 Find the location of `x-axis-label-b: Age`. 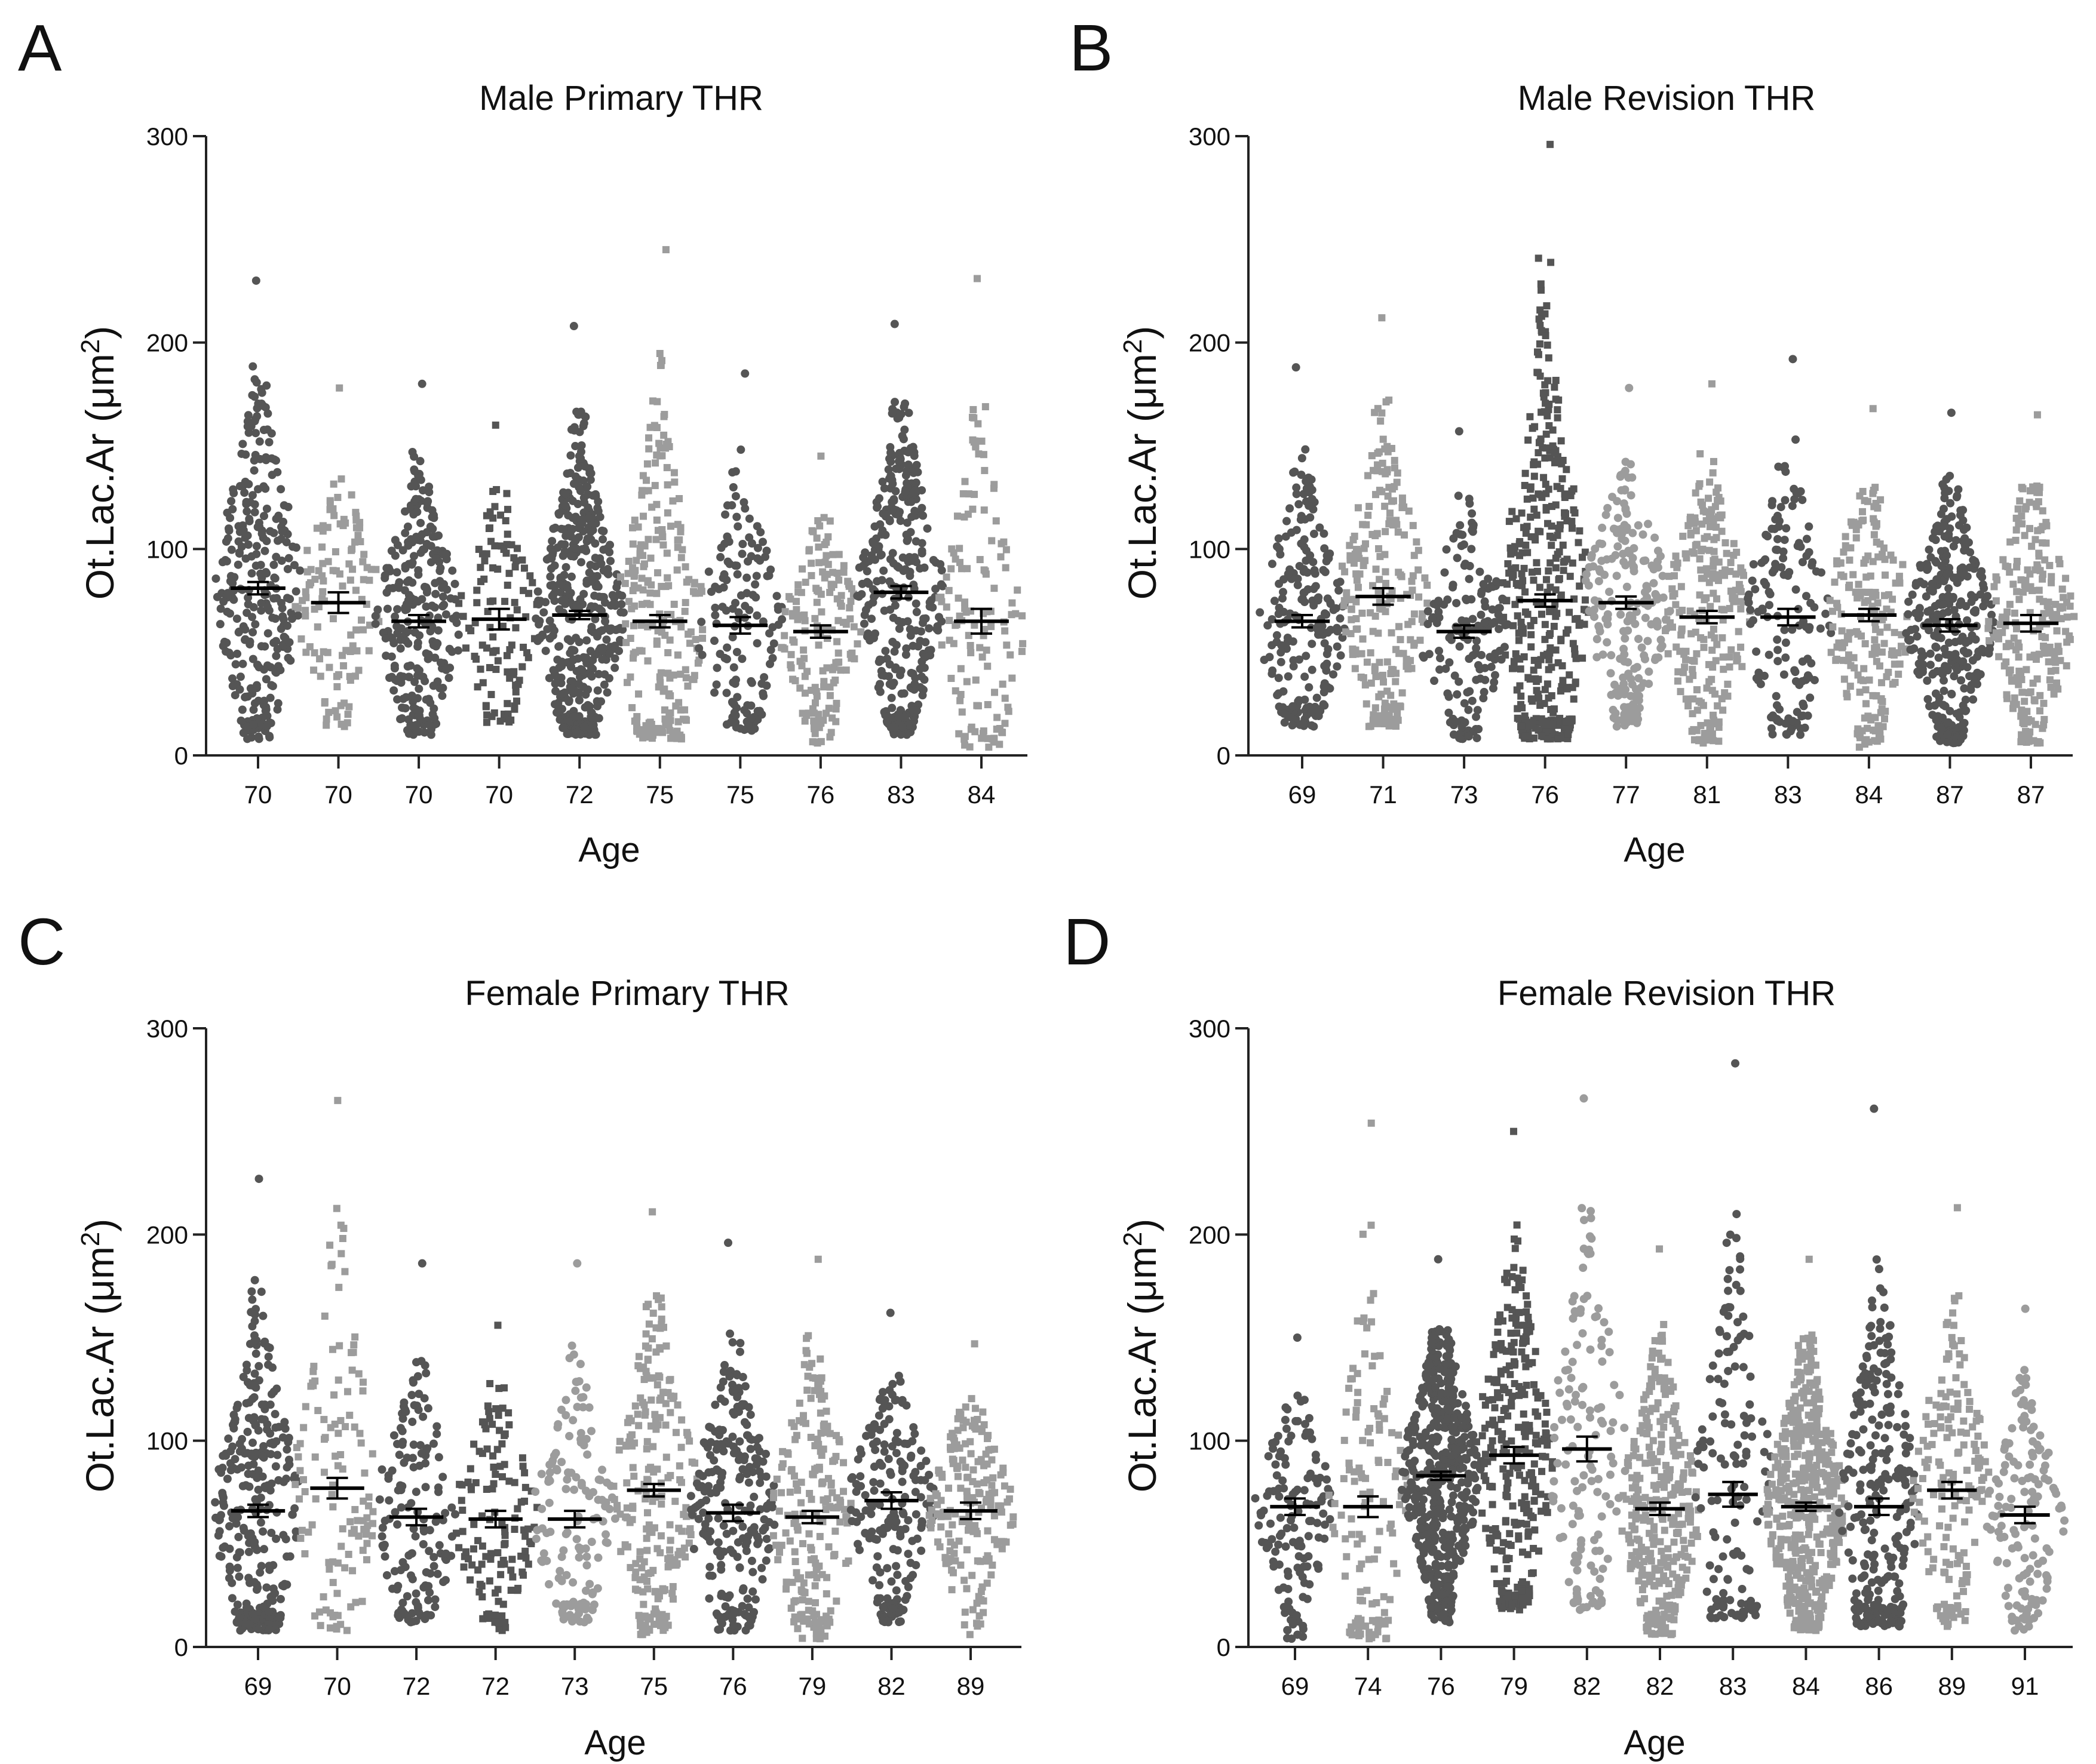

x-axis-label-b: Age is located at coordinates (1654, 850).